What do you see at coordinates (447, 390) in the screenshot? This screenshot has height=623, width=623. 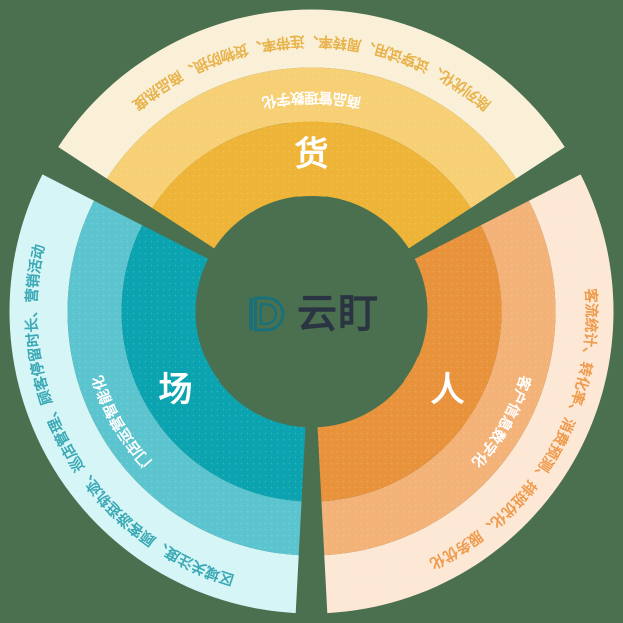 I see `segment-label-people: 人` at bounding box center [447, 390].